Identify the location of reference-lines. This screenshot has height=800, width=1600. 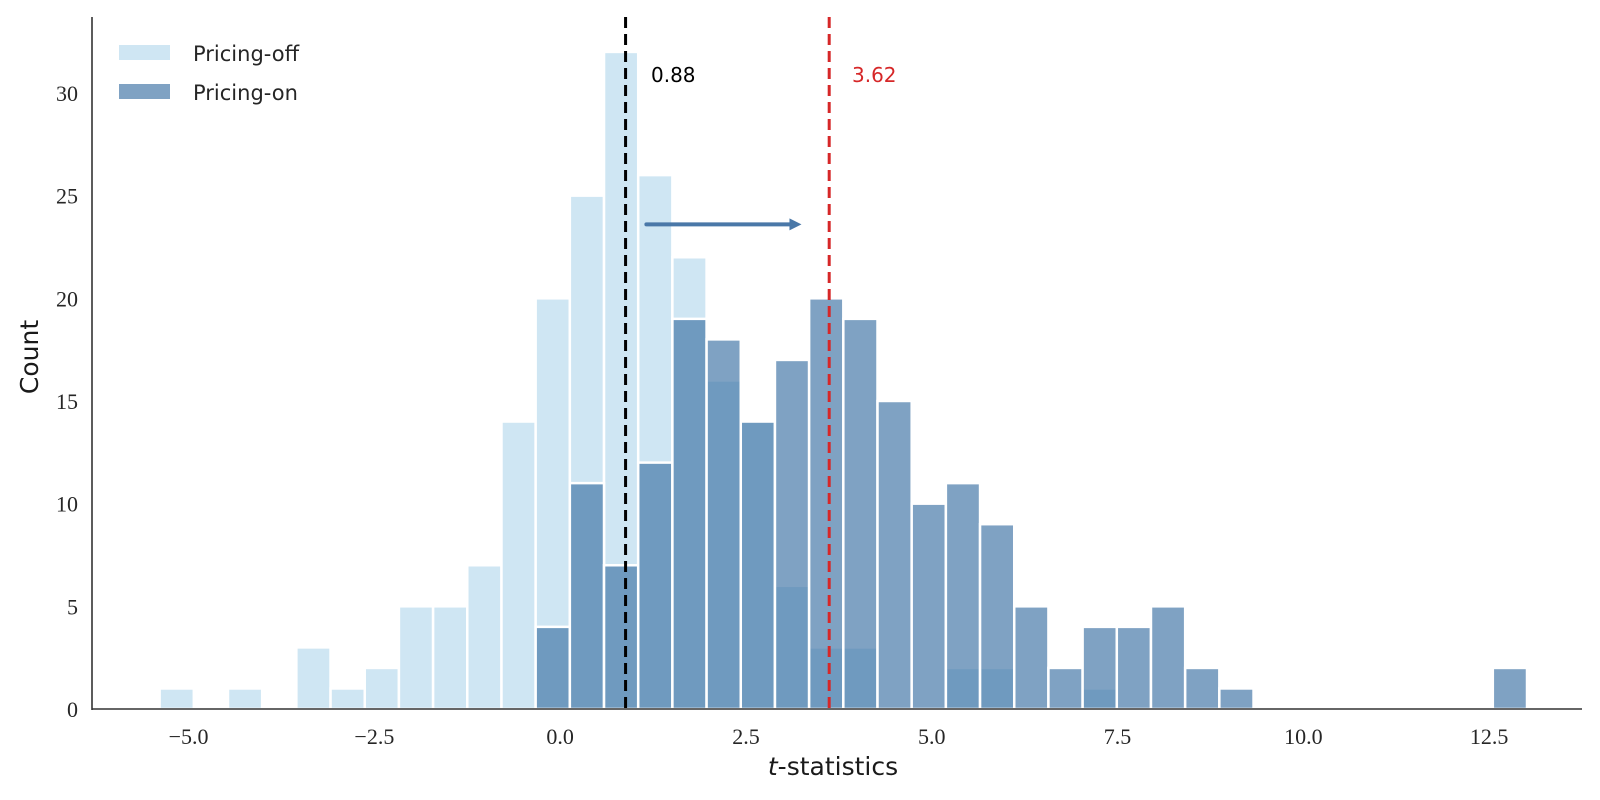
(727, 363).